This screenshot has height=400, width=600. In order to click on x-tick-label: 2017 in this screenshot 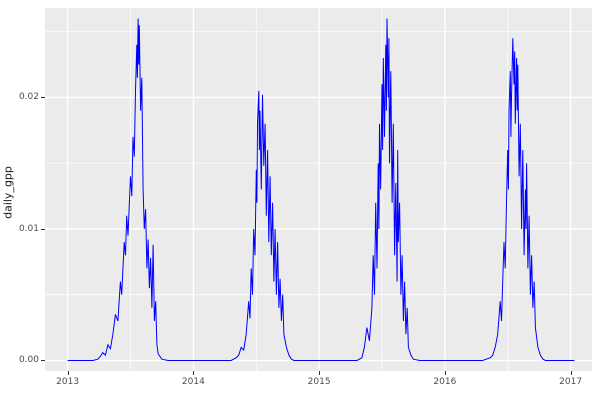, I will do `click(571, 382)`.